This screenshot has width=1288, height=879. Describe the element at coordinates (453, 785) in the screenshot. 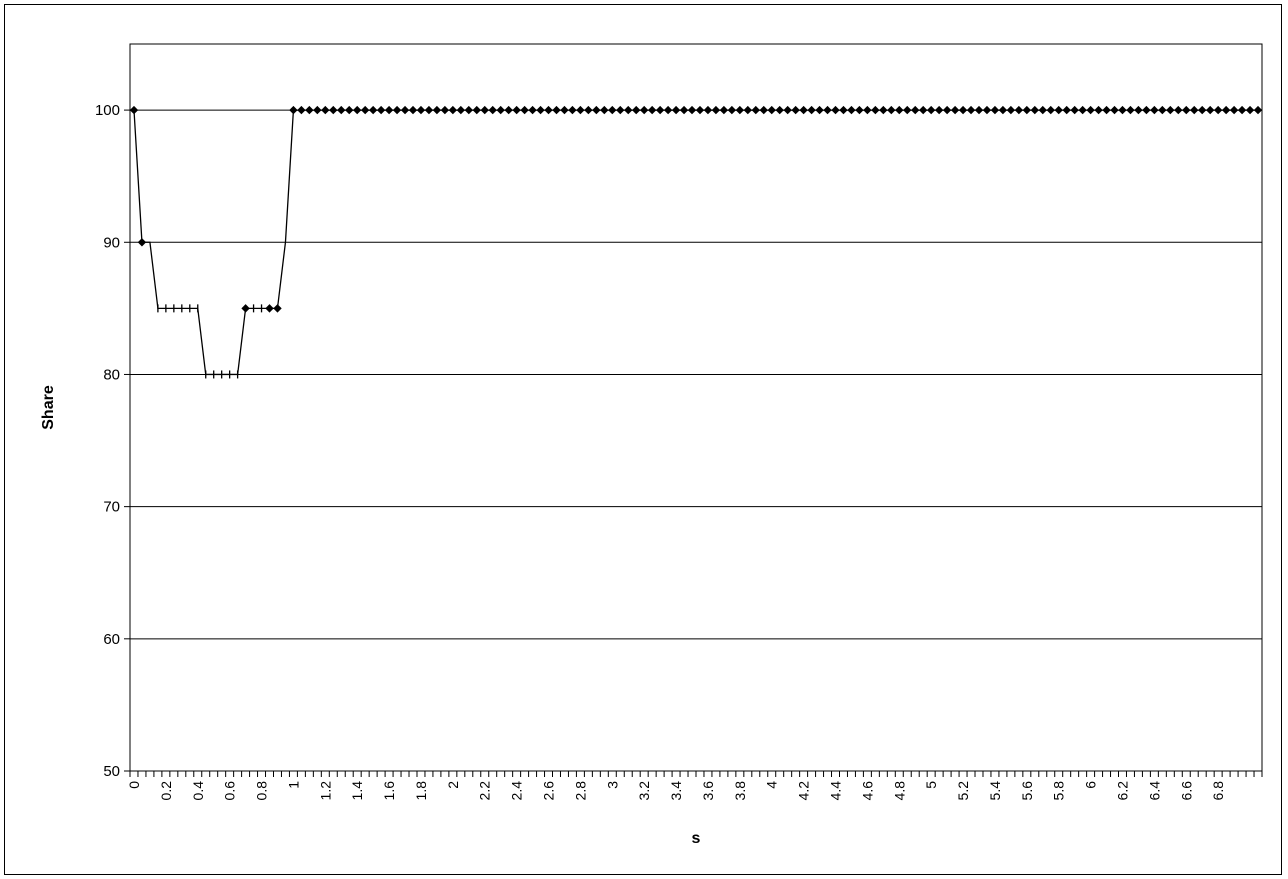

I see `x-tick-label: 2` at that location.